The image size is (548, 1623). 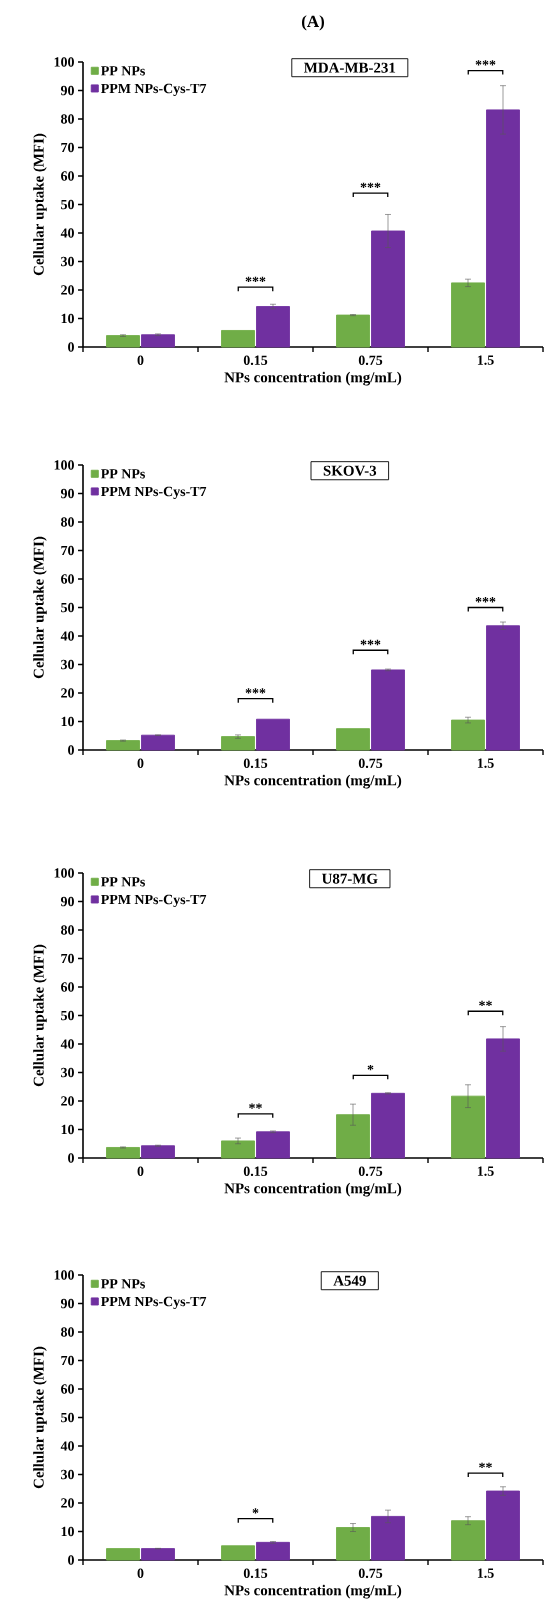 I want to click on annotation: *, so click(x=255, y=1511).